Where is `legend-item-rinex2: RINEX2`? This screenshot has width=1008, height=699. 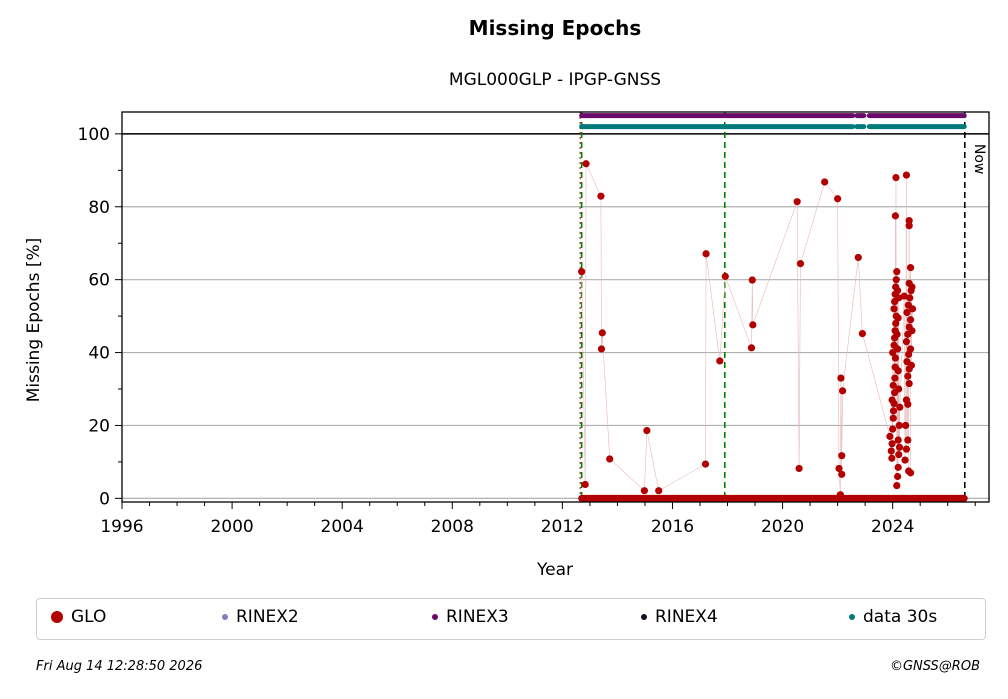
legend-item-rinex2: RINEX2 is located at coordinates (260, 617).